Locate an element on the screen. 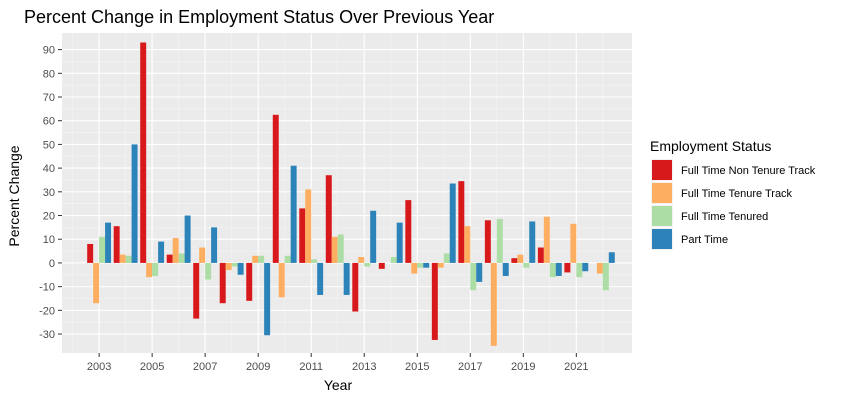 The width and height of the screenshot is (850, 400). y-tick-label: 10 is located at coordinates (49, 240).